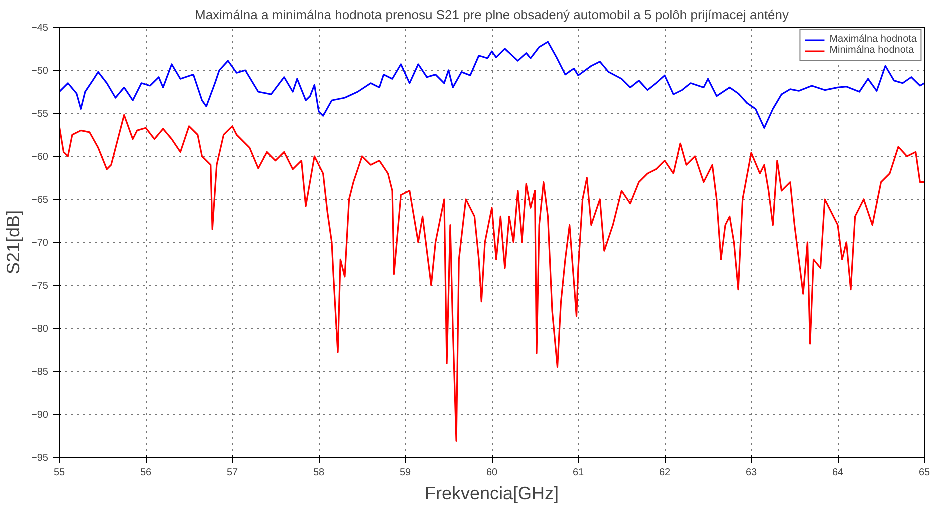  Describe the element at coordinates (146, 473) in the screenshot. I see `x-tick-label: 56` at that location.